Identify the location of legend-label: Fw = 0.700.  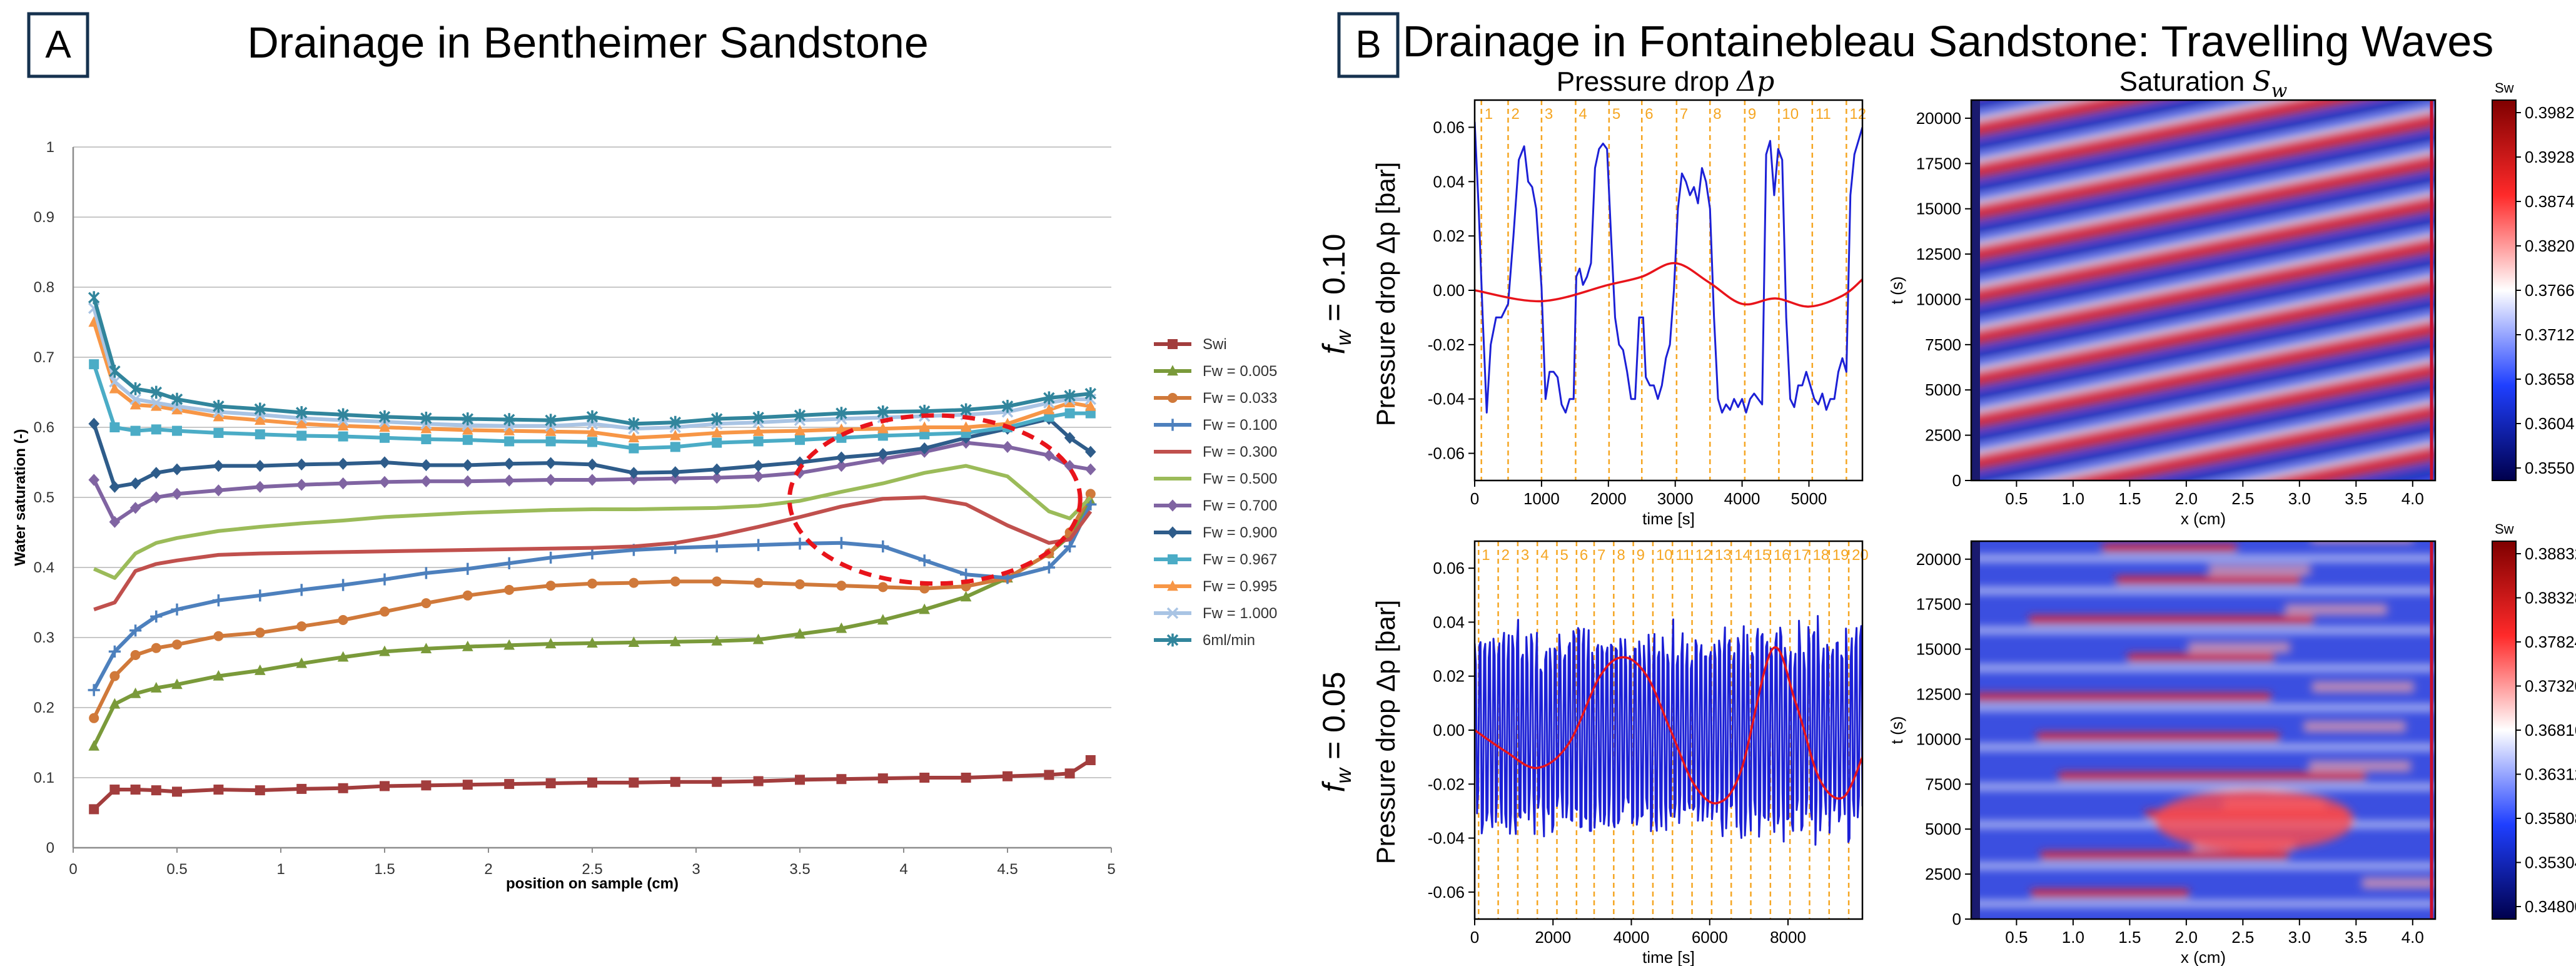
(1240, 505).